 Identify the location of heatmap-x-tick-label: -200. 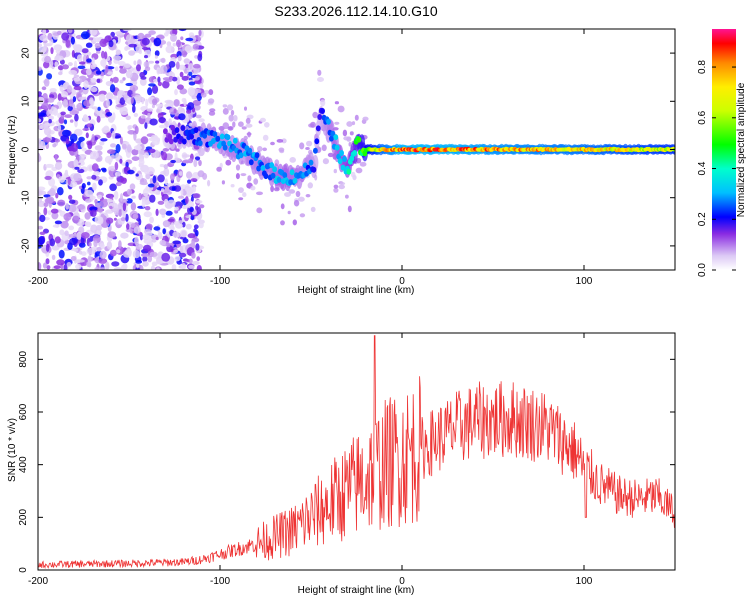
(38, 281).